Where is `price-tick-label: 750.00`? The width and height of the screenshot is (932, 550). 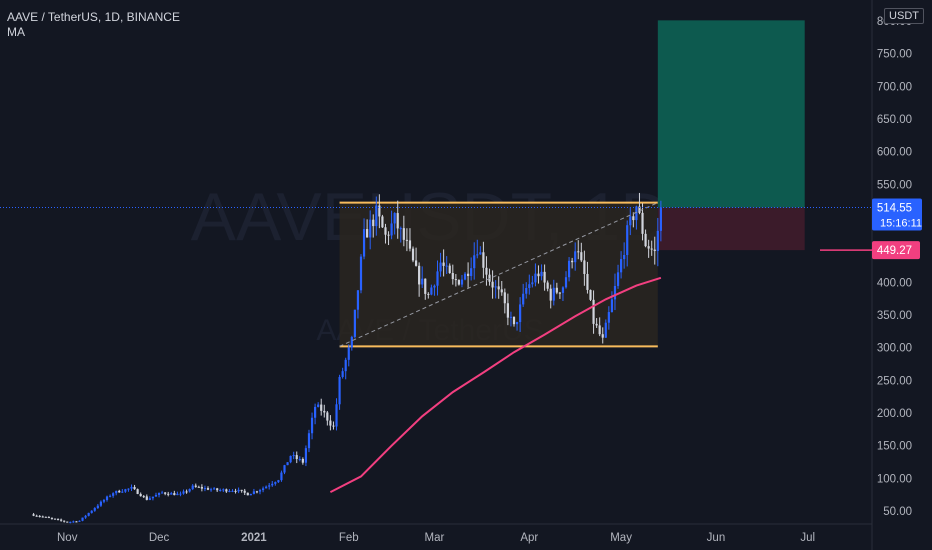
price-tick-label: 750.00 is located at coordinates (894, 55).